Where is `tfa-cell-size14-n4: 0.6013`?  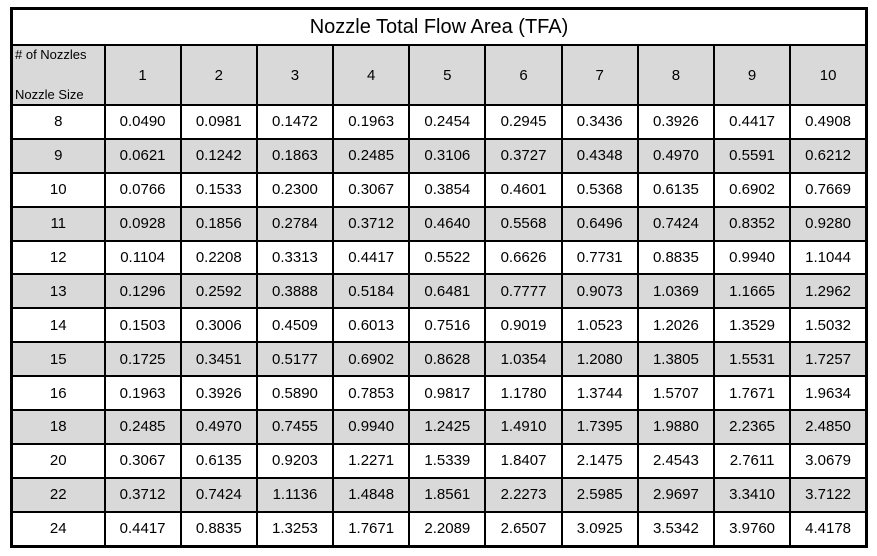 tfa-cell-size14-n4: 0.6013 is located at coordinates (371, 325).